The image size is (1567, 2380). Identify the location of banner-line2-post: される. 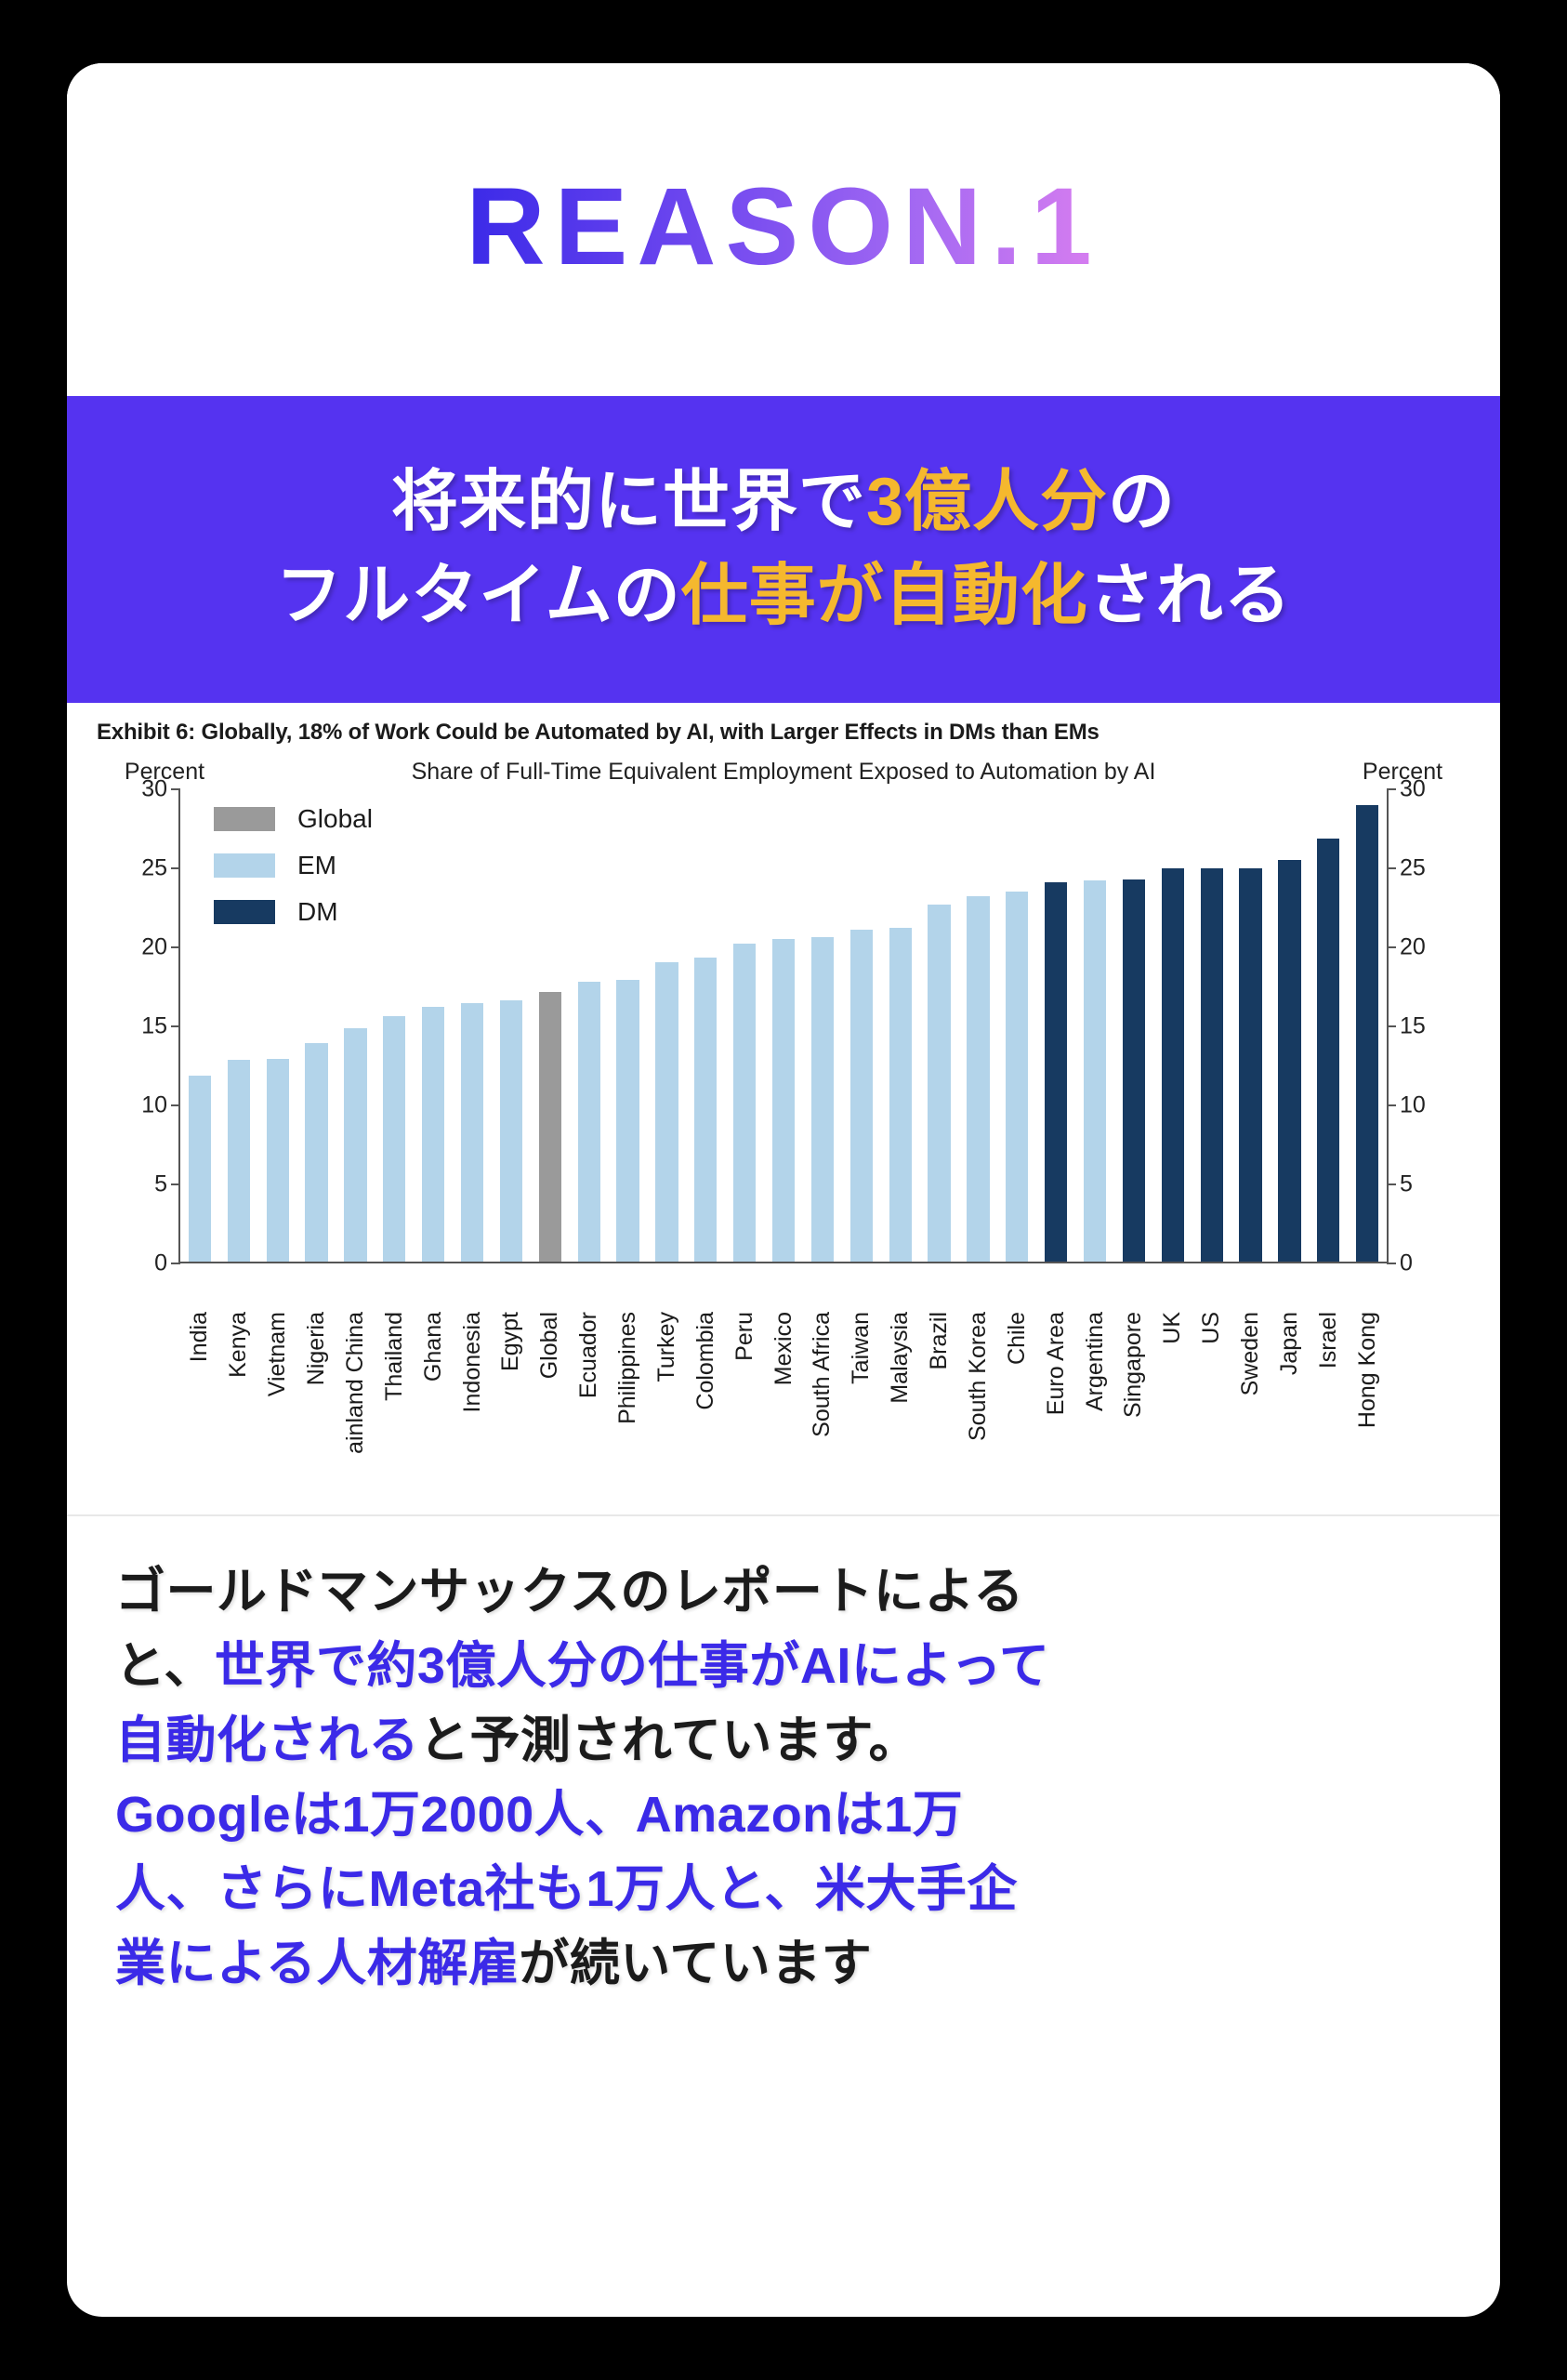
(1189, 596).